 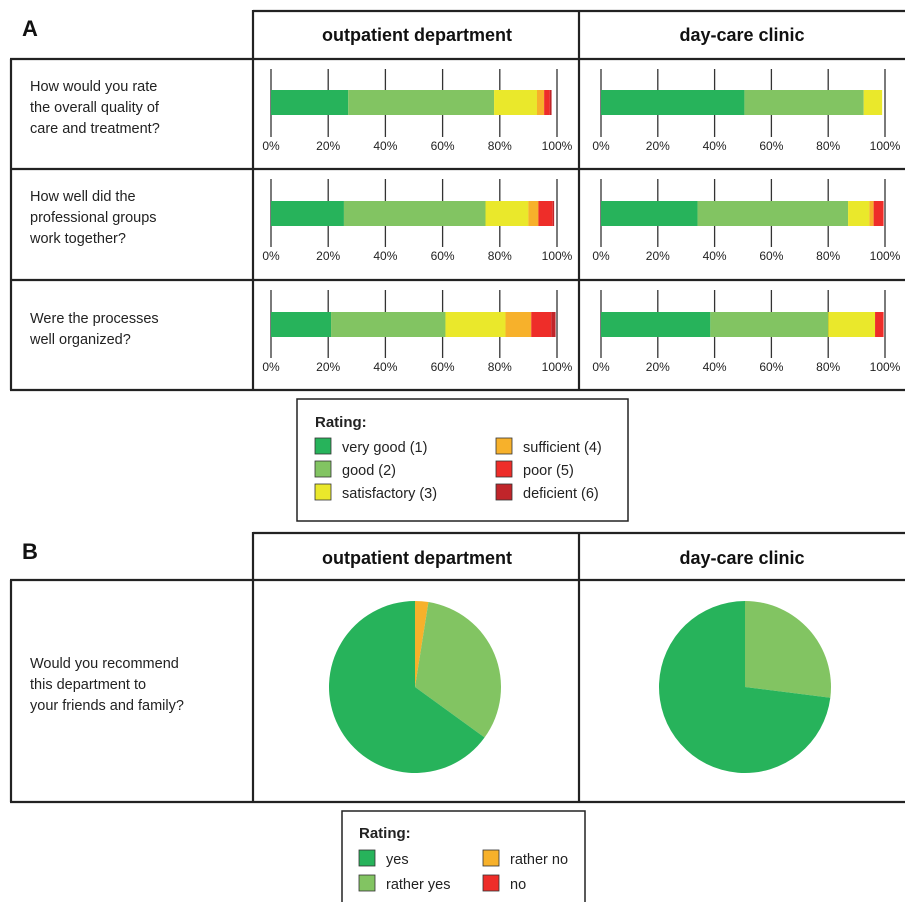 What do you see at coordinates (93, 87) in the screenshot?
I see `panel-a-question-line: How would you rate` at bounding box center [93, 87].